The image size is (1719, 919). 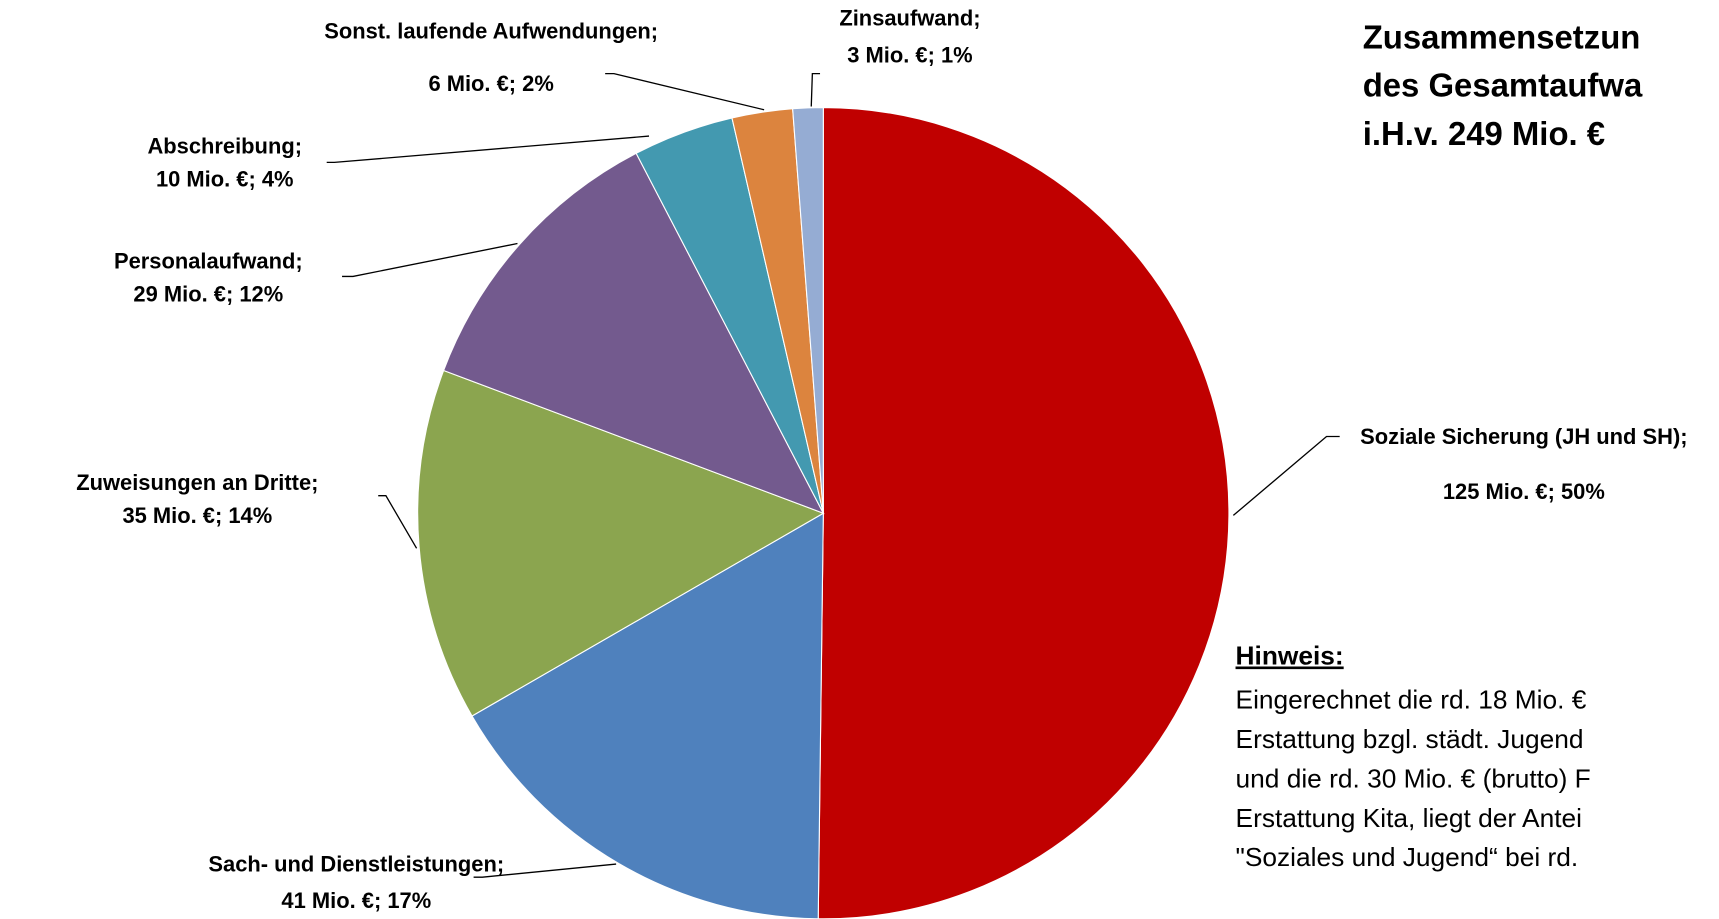 What do you see at coordinates (909, 55) in the screenshot?
I see `slice-value-label: 3 Mio. €; 1%` at bounding box center [909, 55].